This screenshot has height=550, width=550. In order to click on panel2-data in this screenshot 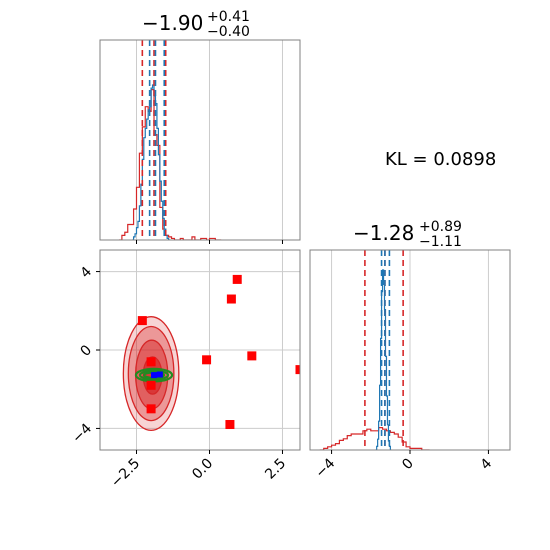, I will do `click(211, 353)`.